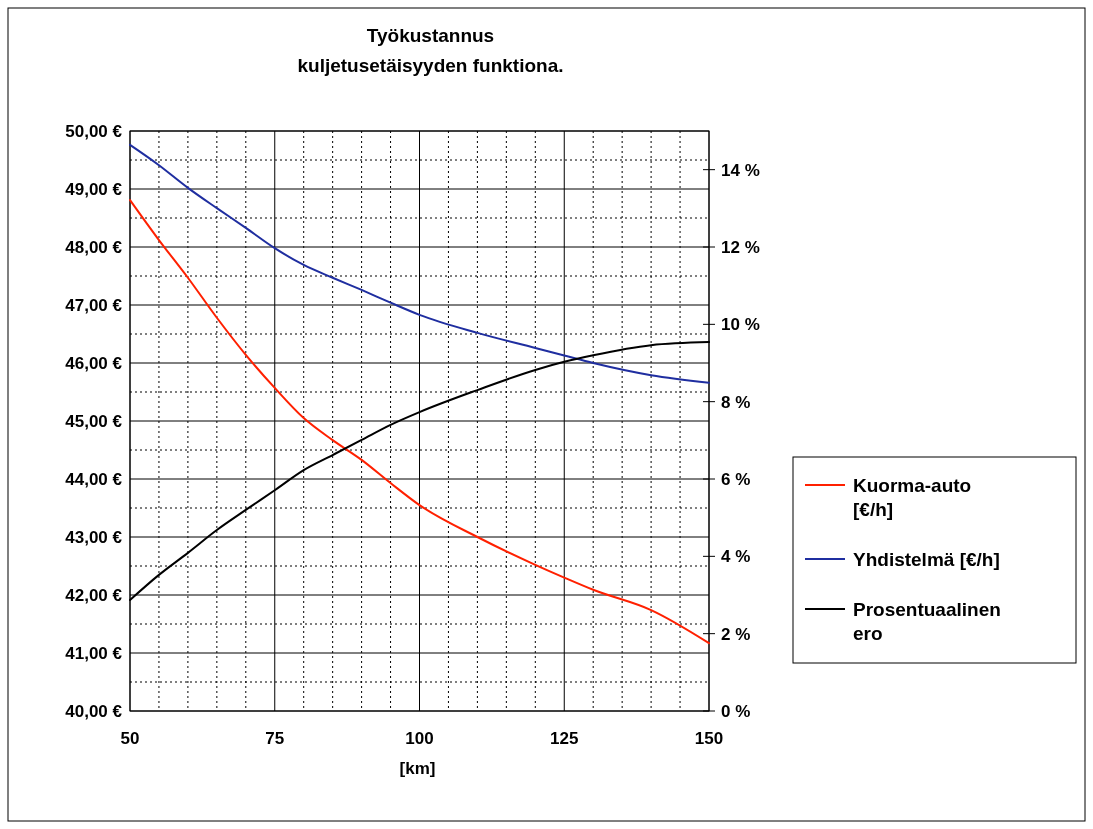  I want to click on y2-tick-label: 12 %, so click(740, 247).